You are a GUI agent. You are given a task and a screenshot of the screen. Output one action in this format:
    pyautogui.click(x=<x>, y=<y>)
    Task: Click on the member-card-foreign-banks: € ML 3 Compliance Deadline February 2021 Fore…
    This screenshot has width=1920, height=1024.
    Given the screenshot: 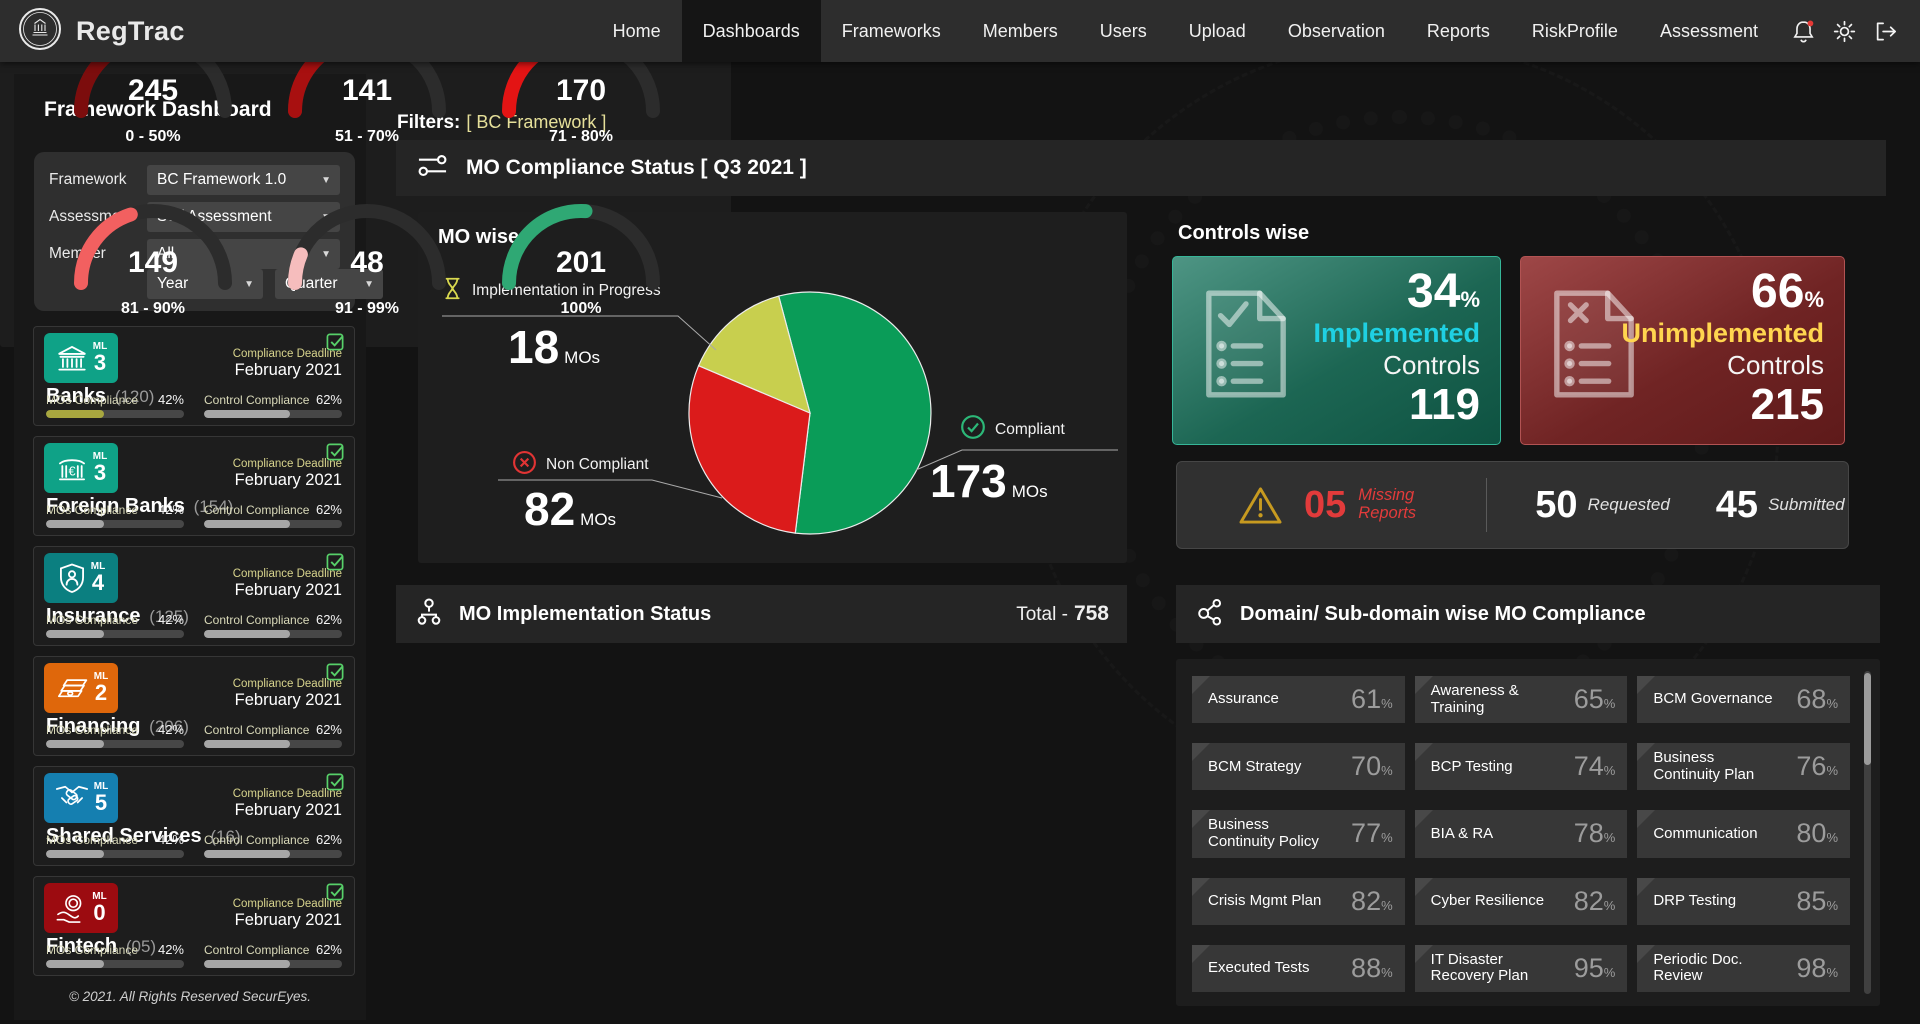 What is the action you would take?
    pyautogui.click(x=194, y=486)
    